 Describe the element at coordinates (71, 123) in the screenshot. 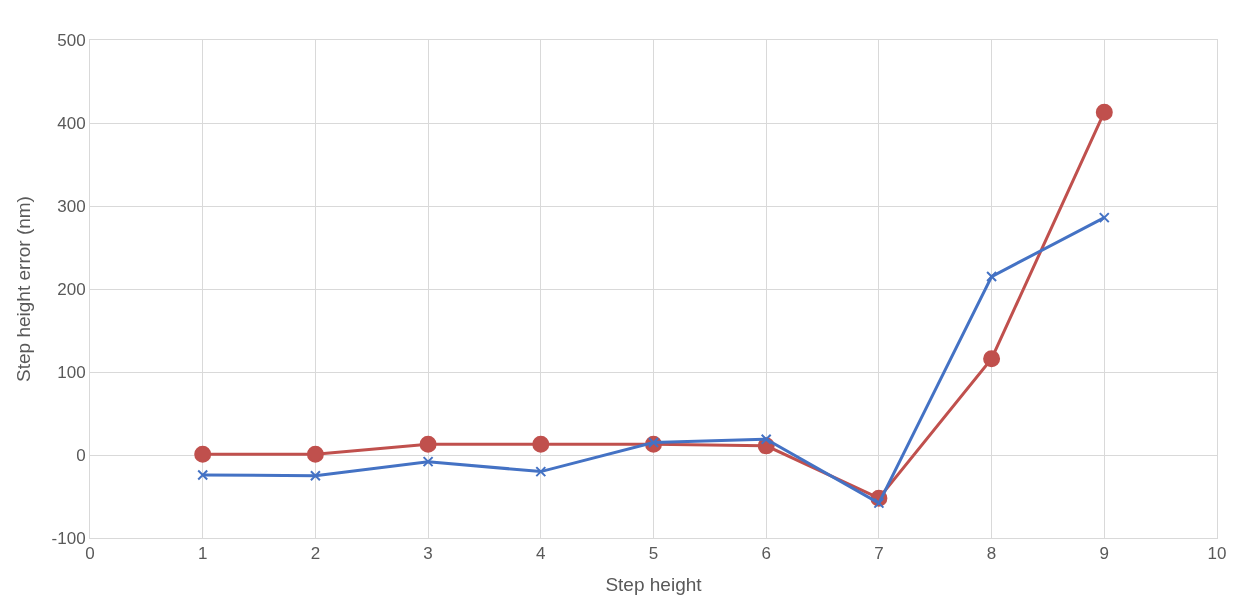

I see `y-tick-label: 400` at that location.